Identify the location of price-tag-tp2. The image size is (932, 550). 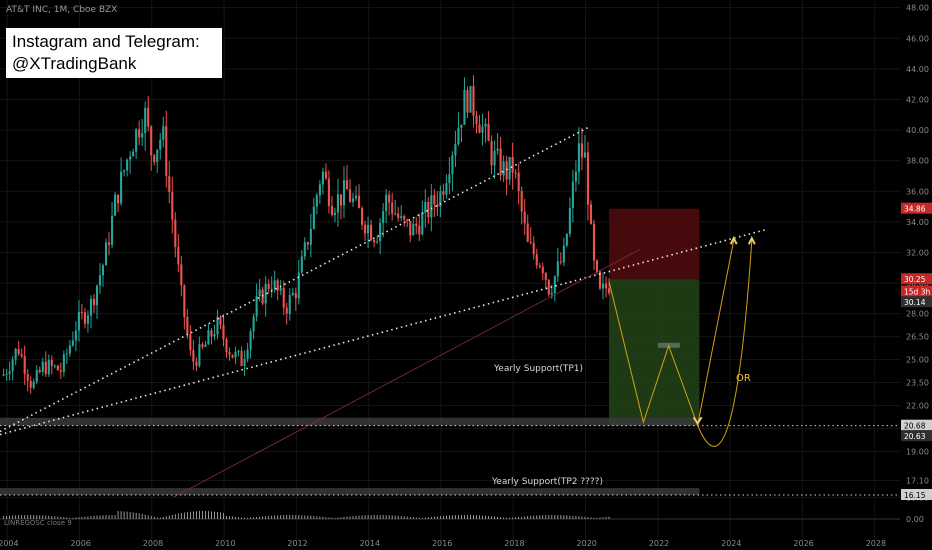
(916, 494).